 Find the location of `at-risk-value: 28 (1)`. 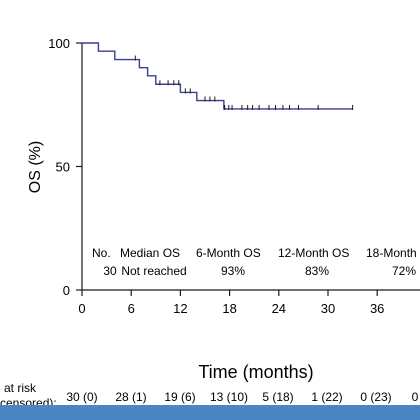

at-risk-value: 28 (1) is located at coordinates (130, 397).